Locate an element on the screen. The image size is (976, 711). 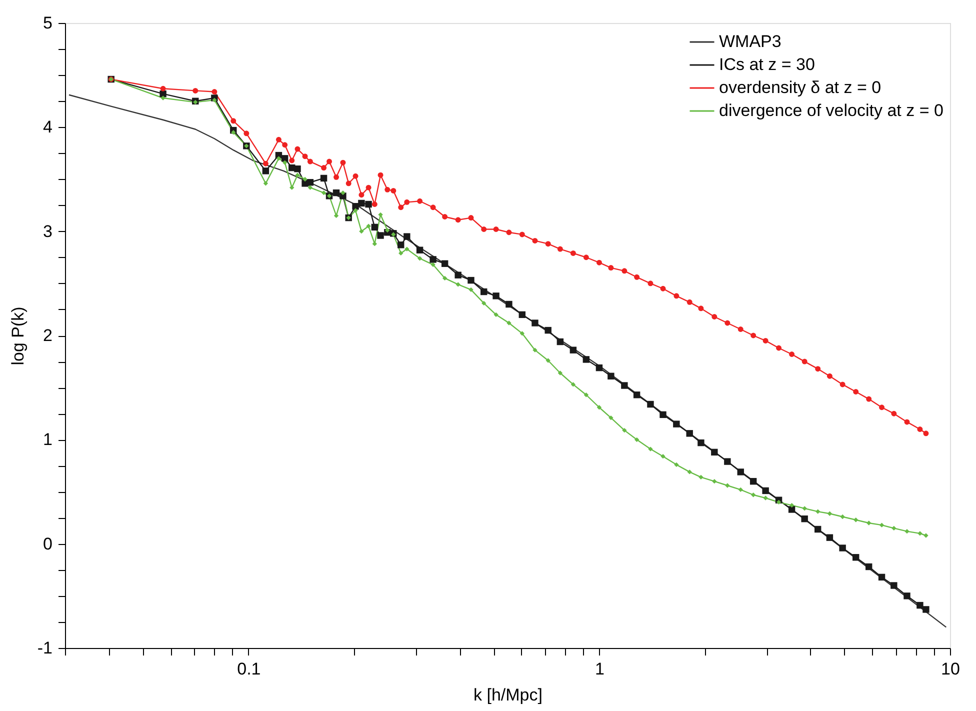
x-tick-label: 0.1 is located at coordinates (249, 669).